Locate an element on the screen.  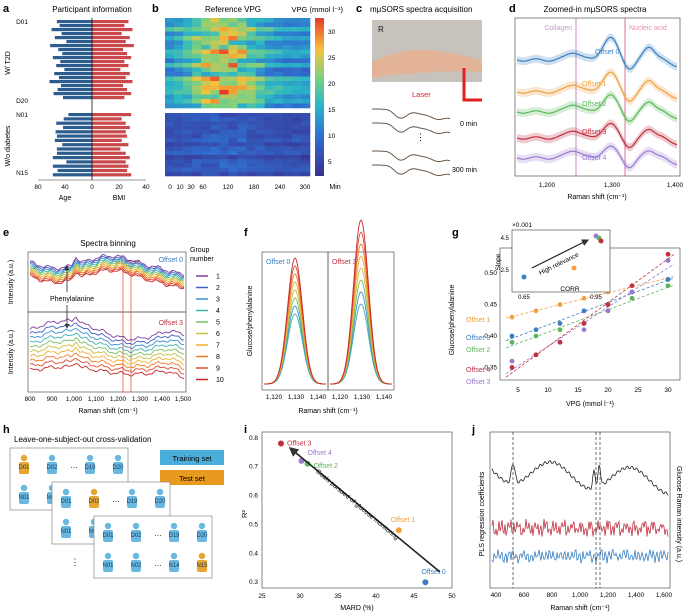
test-legend is located at coordinates (192, 477).